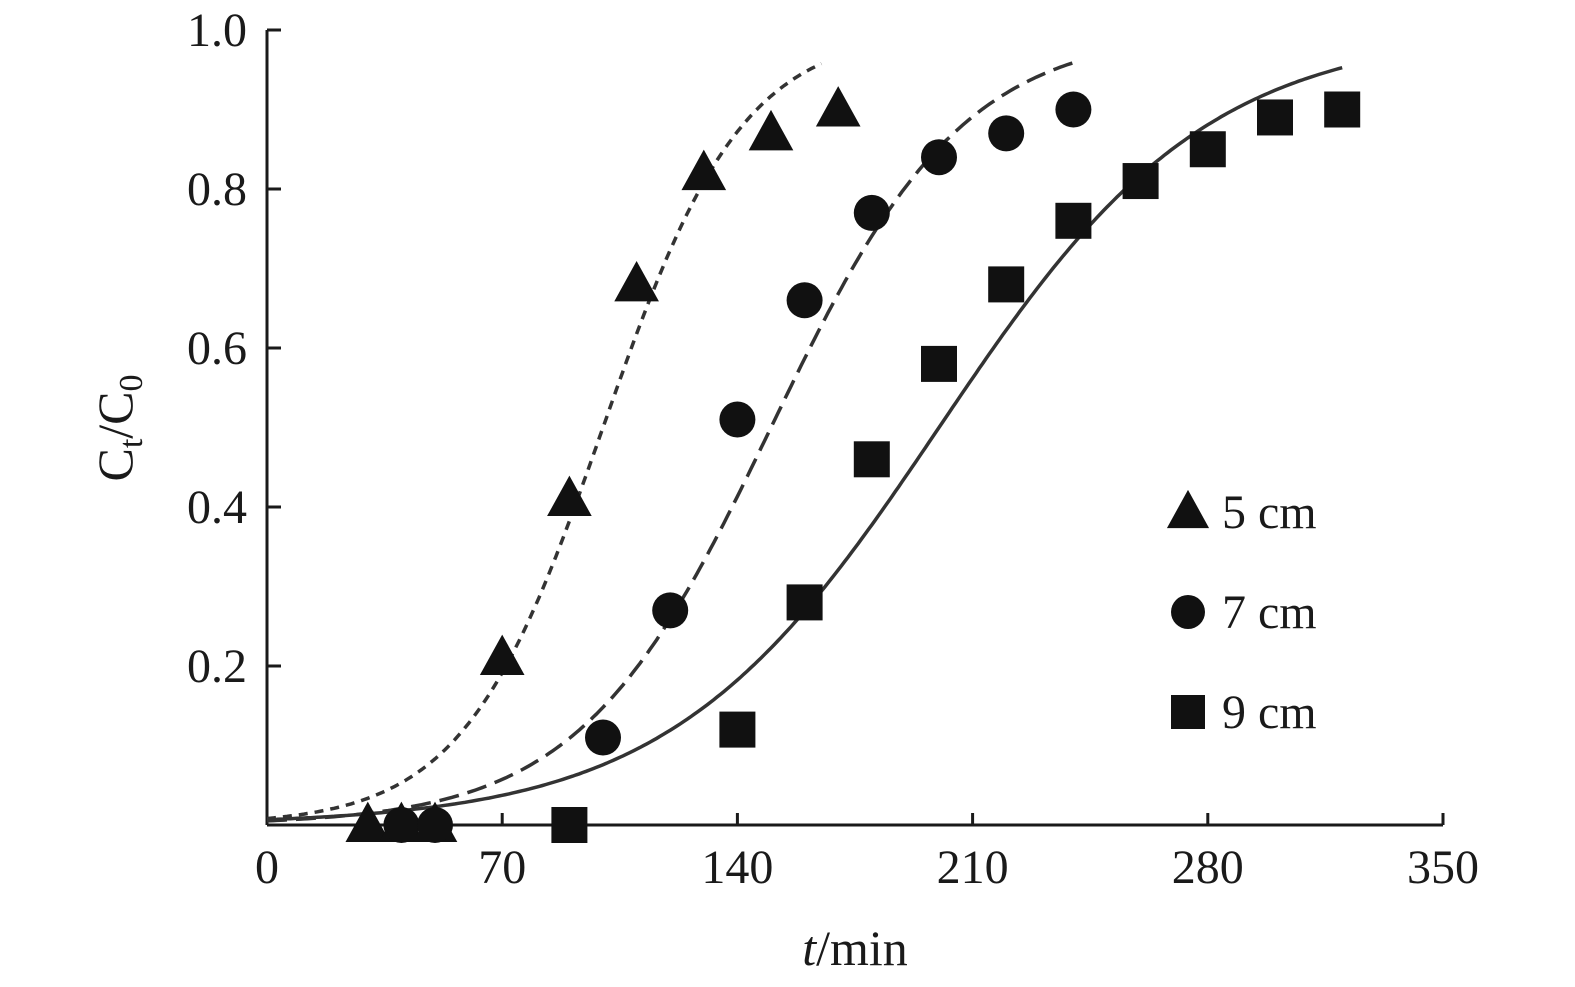 The image size is (1575, 987). Describe the element at coordinates (1443, 867) in the screenshot. I see `x-tick-label: 350` at that location.